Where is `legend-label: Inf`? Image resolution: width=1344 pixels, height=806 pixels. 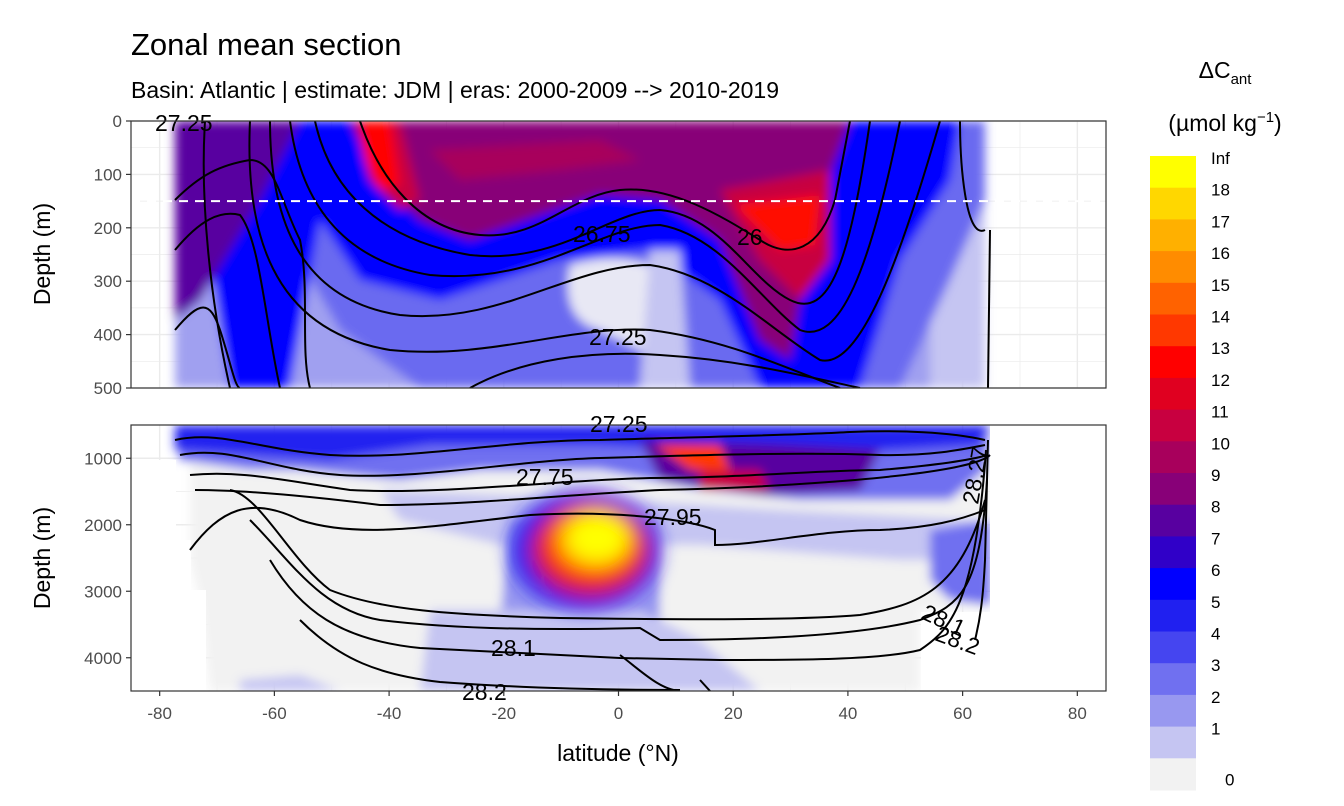
legend-label: Inf is located at coordinates (1220, 158).